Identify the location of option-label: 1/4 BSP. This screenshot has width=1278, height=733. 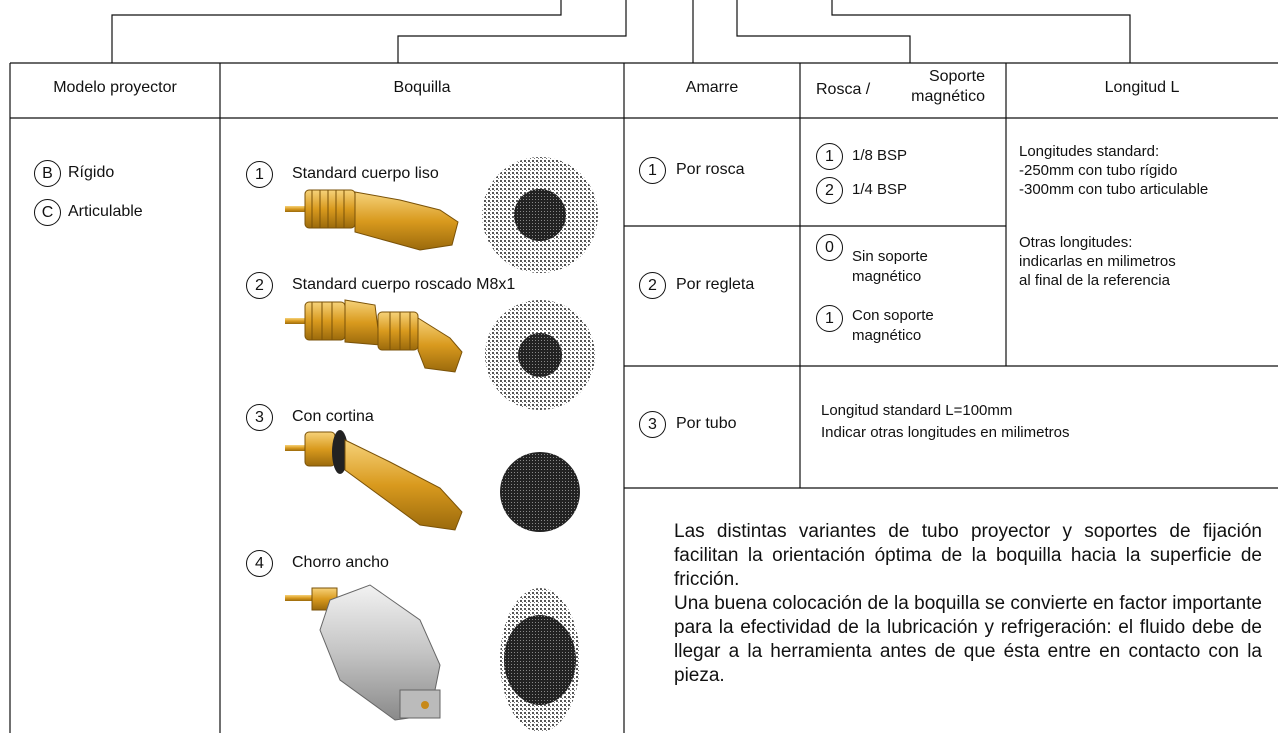
(880, 189).